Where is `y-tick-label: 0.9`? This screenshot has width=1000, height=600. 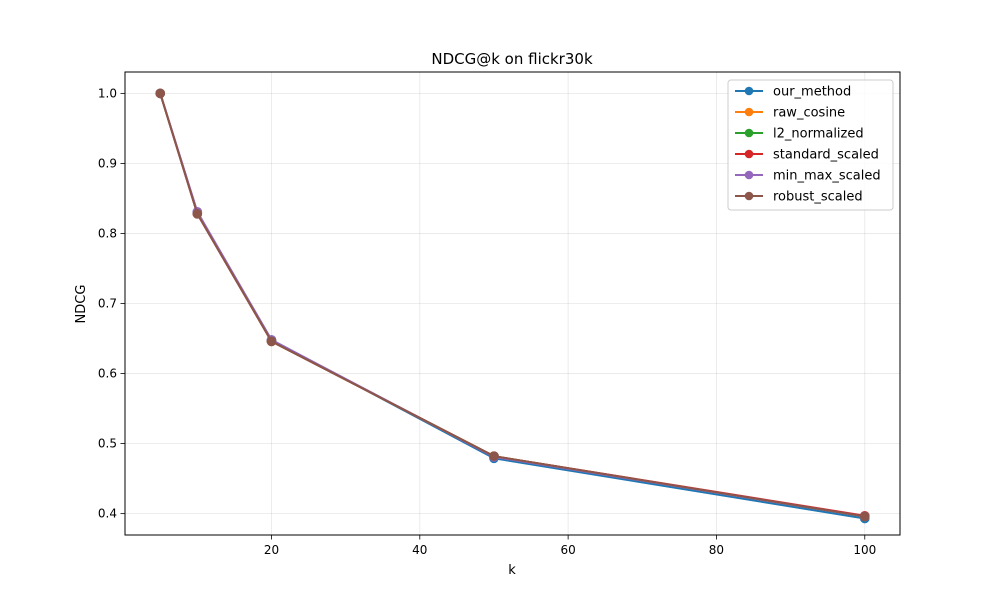 y-tick-label: 0.9 is located at coordinates (107, 163).